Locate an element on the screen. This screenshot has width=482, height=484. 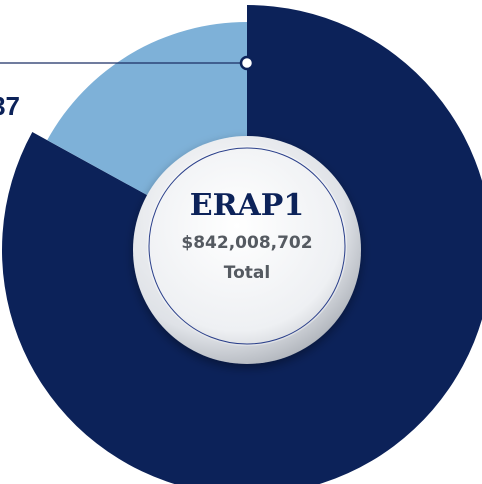
center-label: Total is located at coordinates (247, 273).